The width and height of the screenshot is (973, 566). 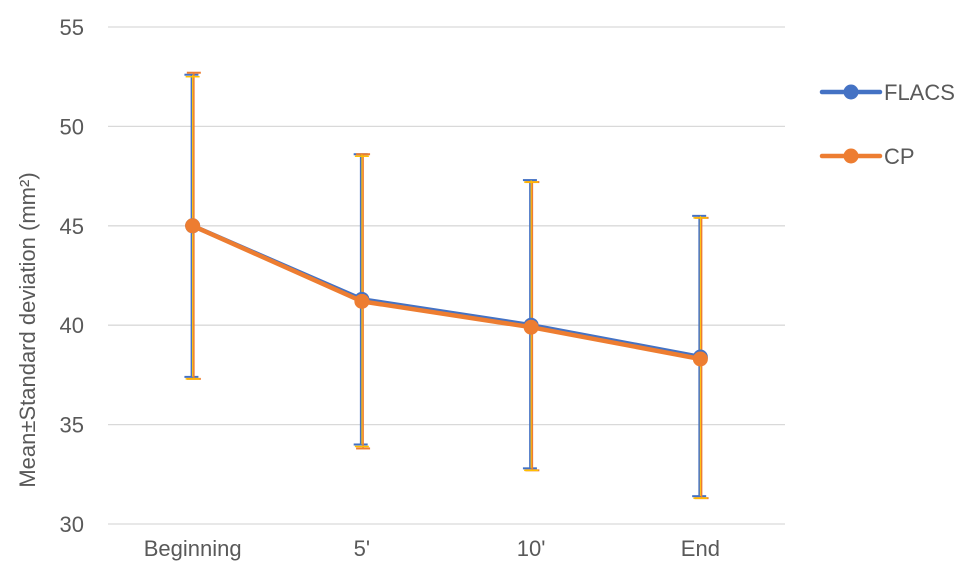 I want to click on y-tick-label: 45, so click(x=72, y=226).